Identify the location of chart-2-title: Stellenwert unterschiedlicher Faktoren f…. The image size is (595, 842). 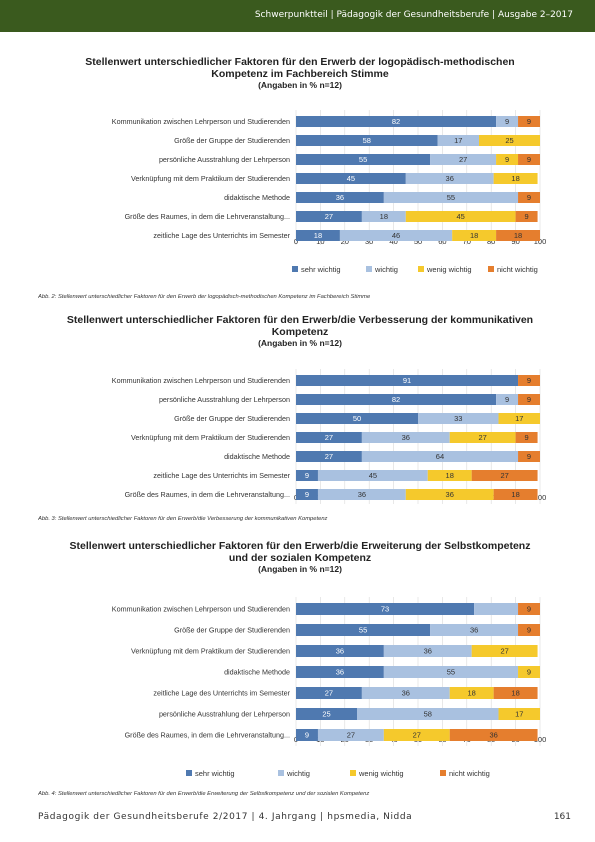
(300, 326).